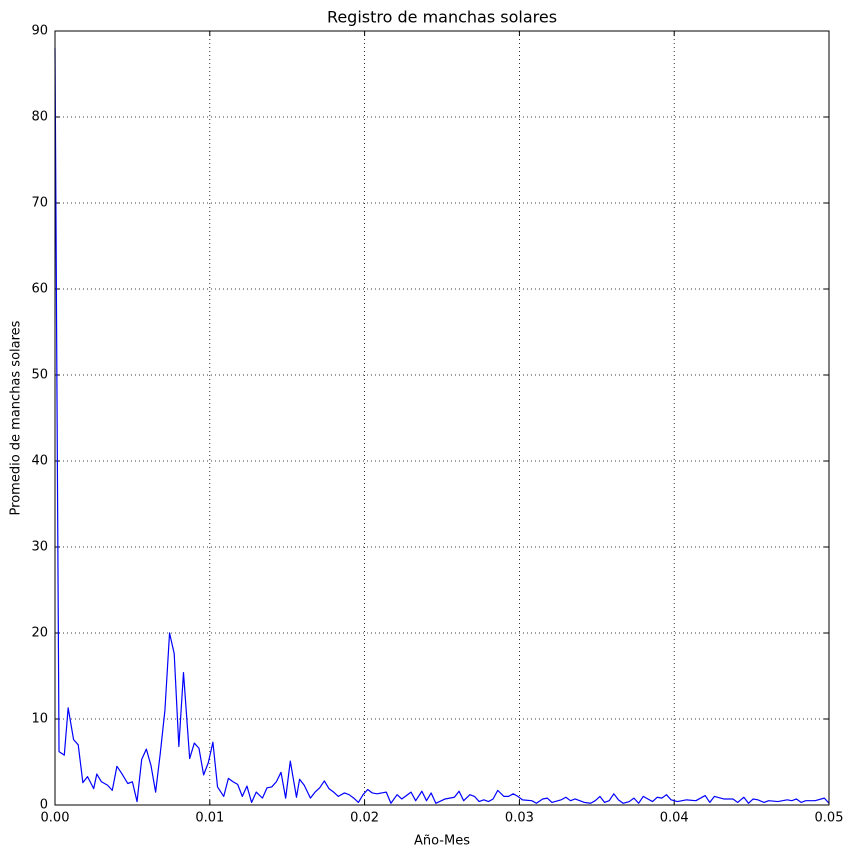  Describe the element at coordinates (39, 203) in the screenshot. I see `y-tick-label: 70` at that location.